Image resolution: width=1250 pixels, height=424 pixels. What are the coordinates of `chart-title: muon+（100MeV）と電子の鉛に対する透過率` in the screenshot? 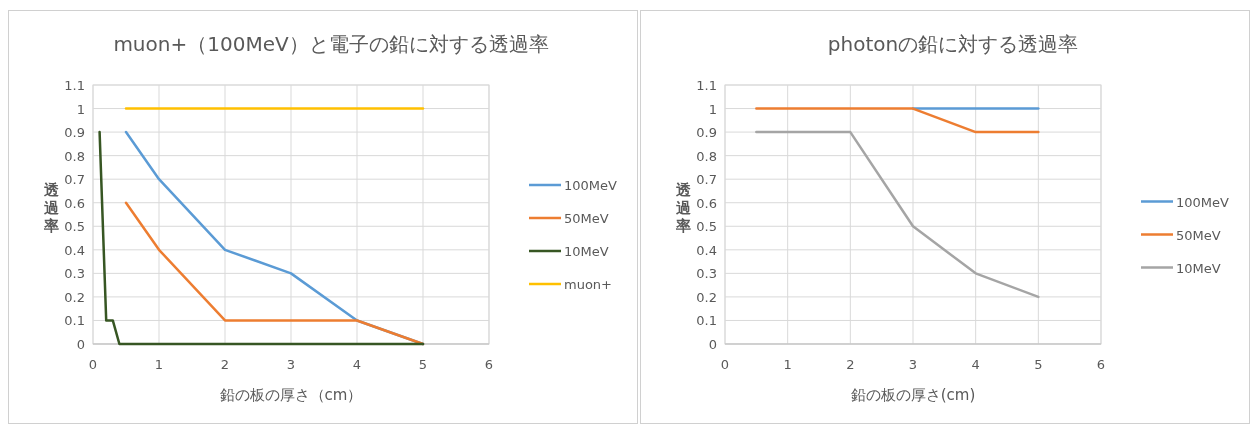 It's located at (331, 44).